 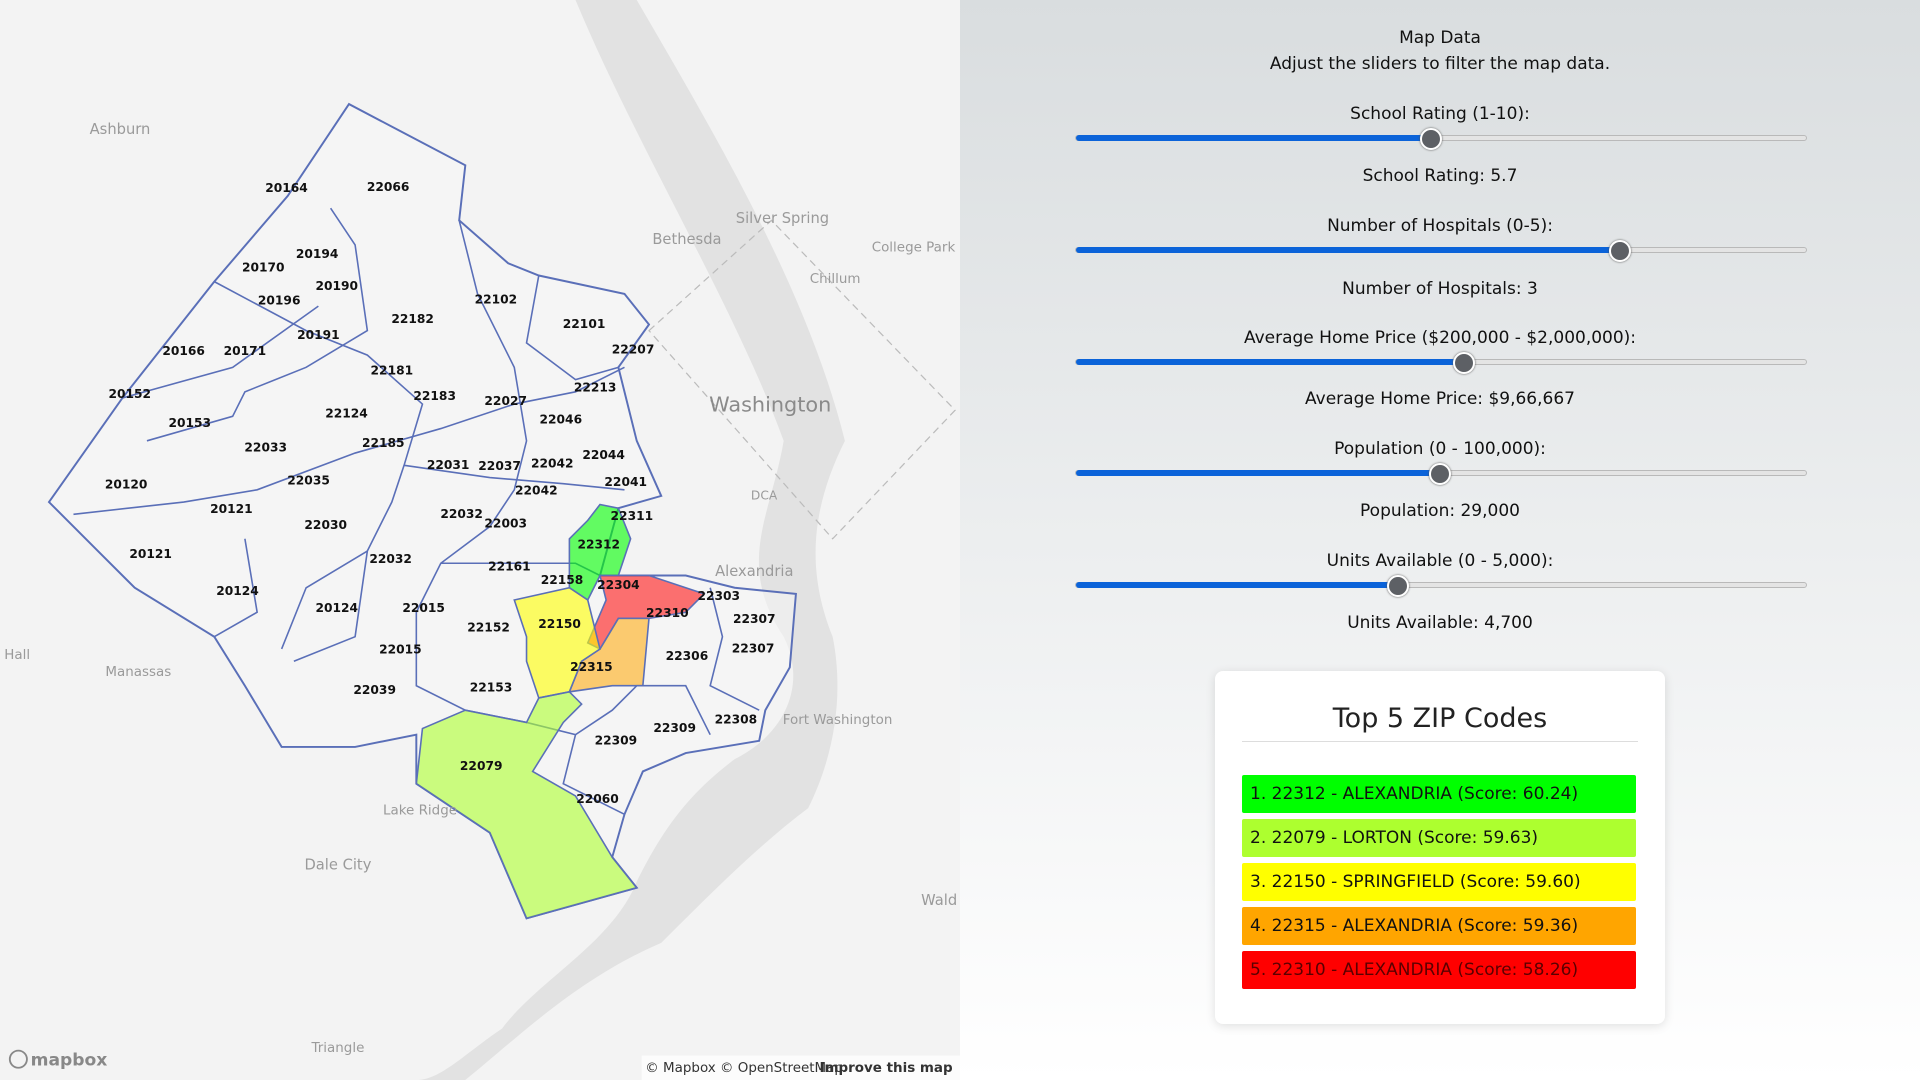 I want to click on zip-label: 22044, so click(x=603, y=455).